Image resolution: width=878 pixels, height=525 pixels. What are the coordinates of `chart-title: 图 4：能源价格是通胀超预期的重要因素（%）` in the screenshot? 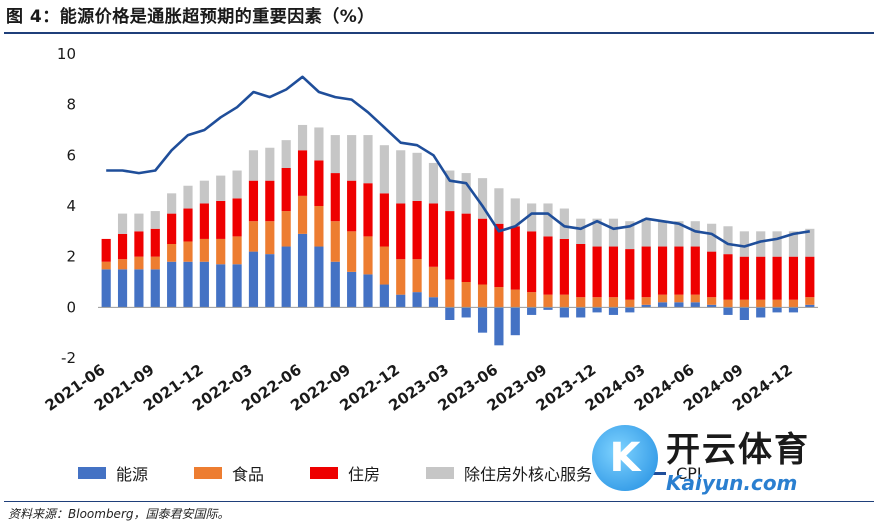 It's located at (190, 17).